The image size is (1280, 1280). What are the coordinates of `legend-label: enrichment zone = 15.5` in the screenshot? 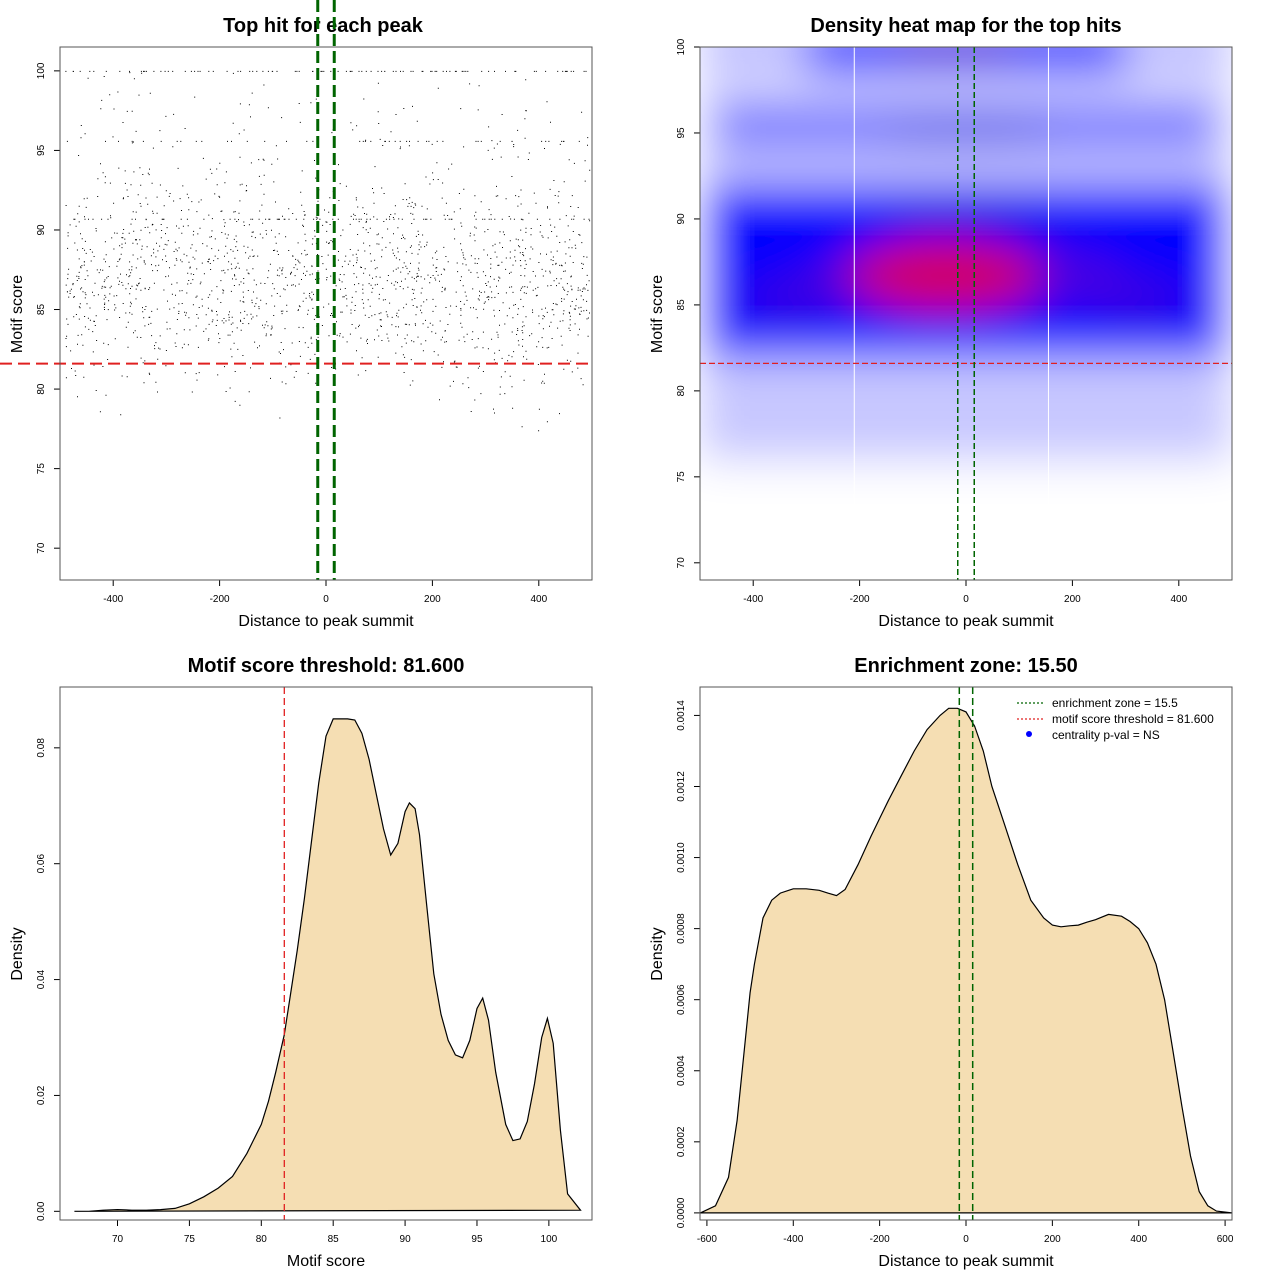 It's located at (1115, 703).